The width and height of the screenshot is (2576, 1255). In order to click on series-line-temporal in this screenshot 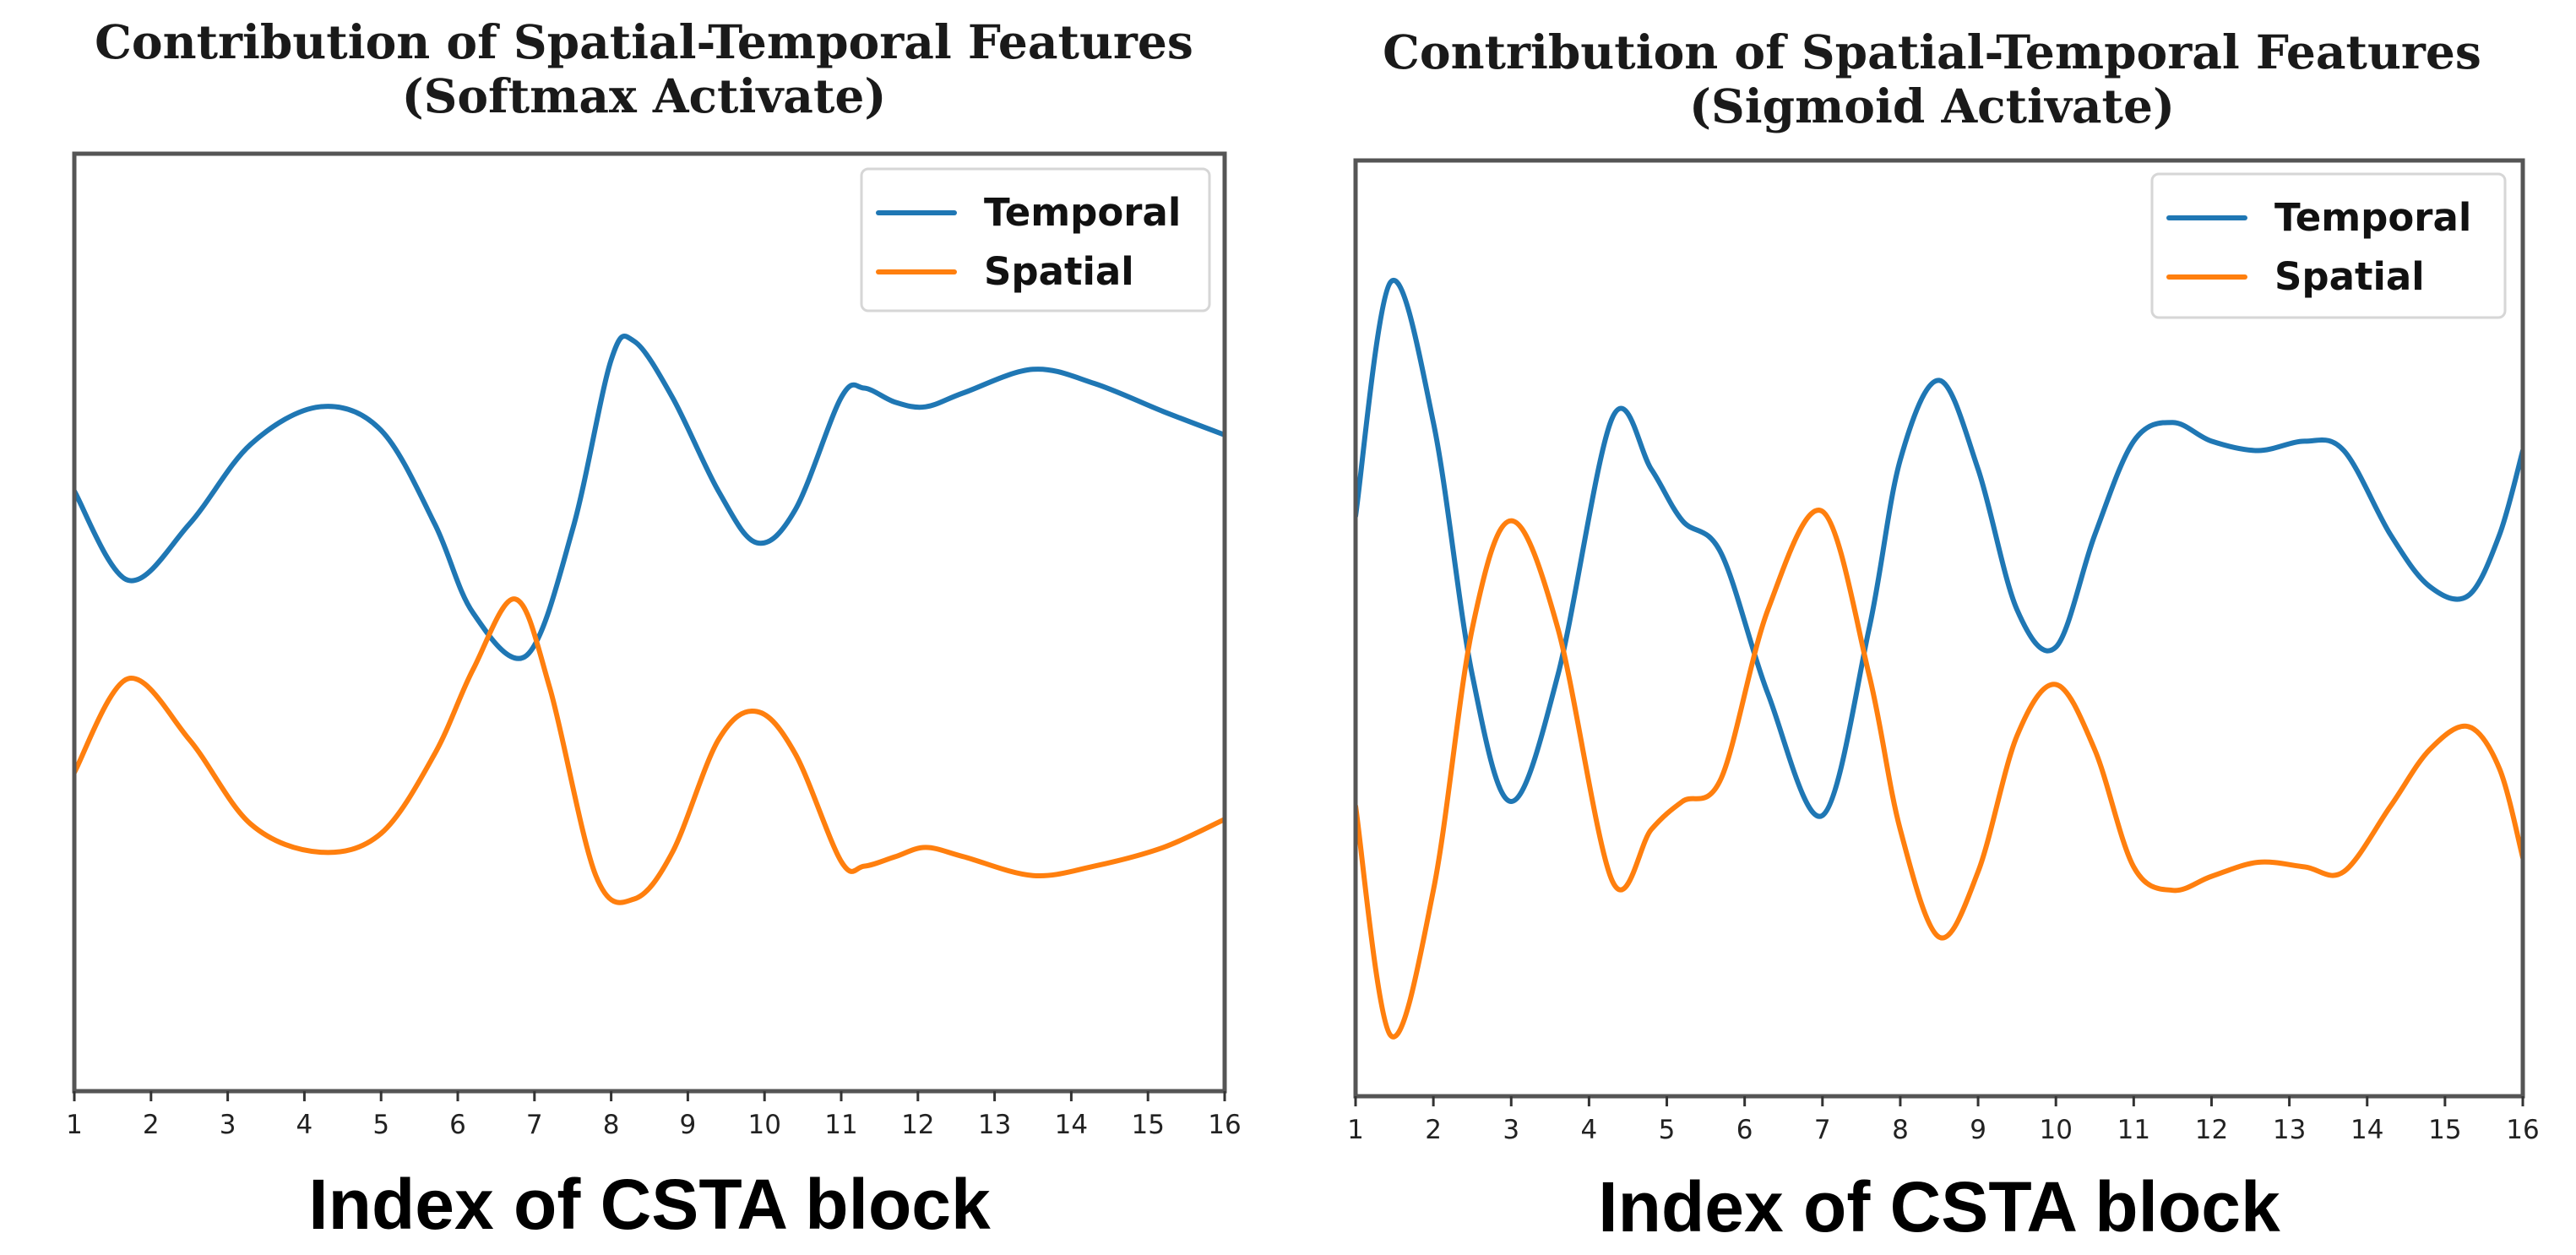, I will do `click(649, 497)`.